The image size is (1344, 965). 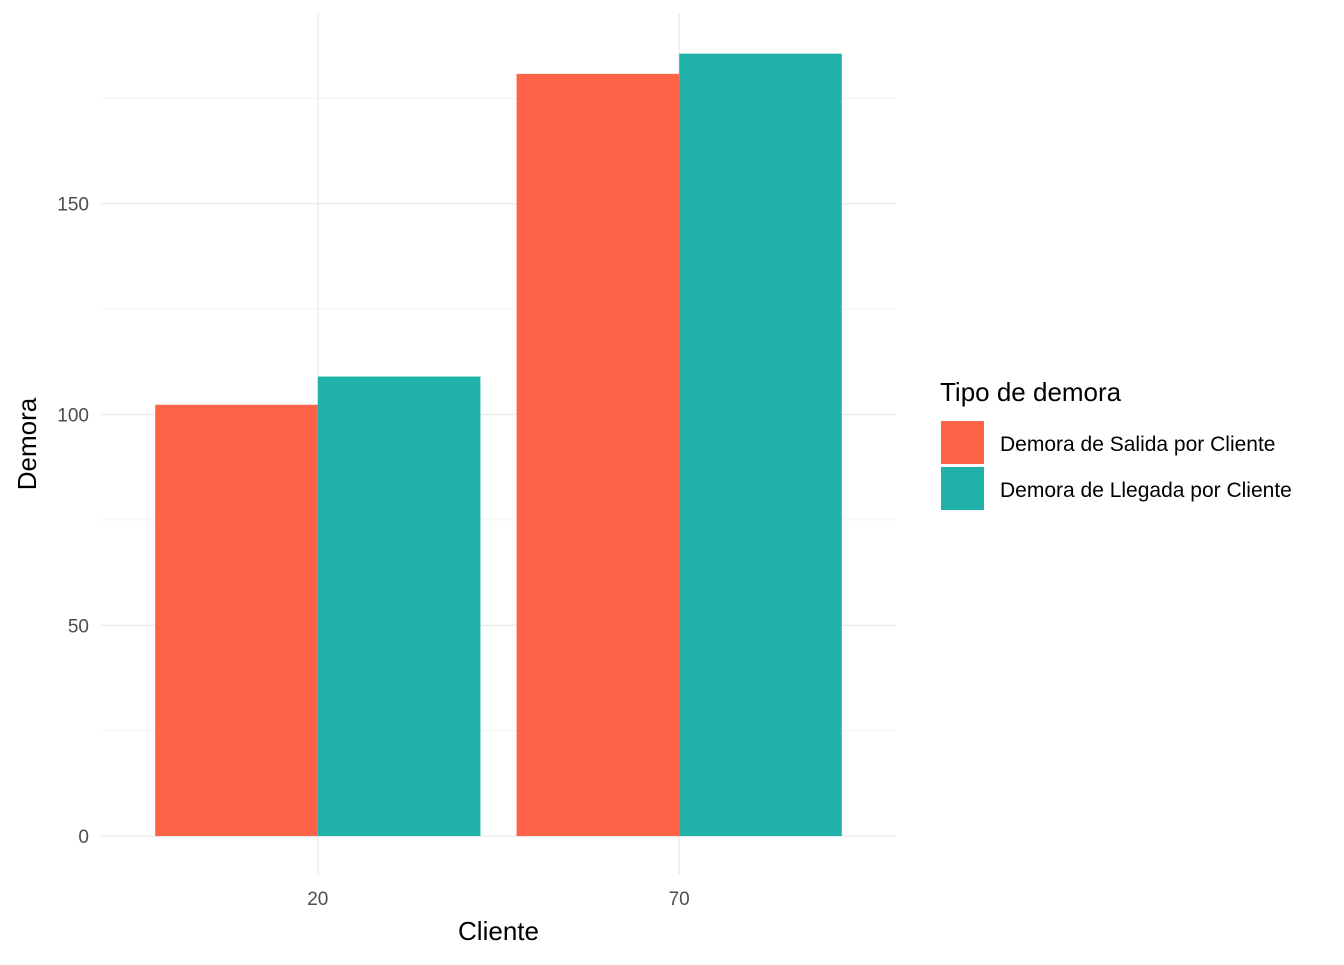 I want to click on legend-label-salida: Demora de Salida por Cliente, so click(x=1137, y=444).